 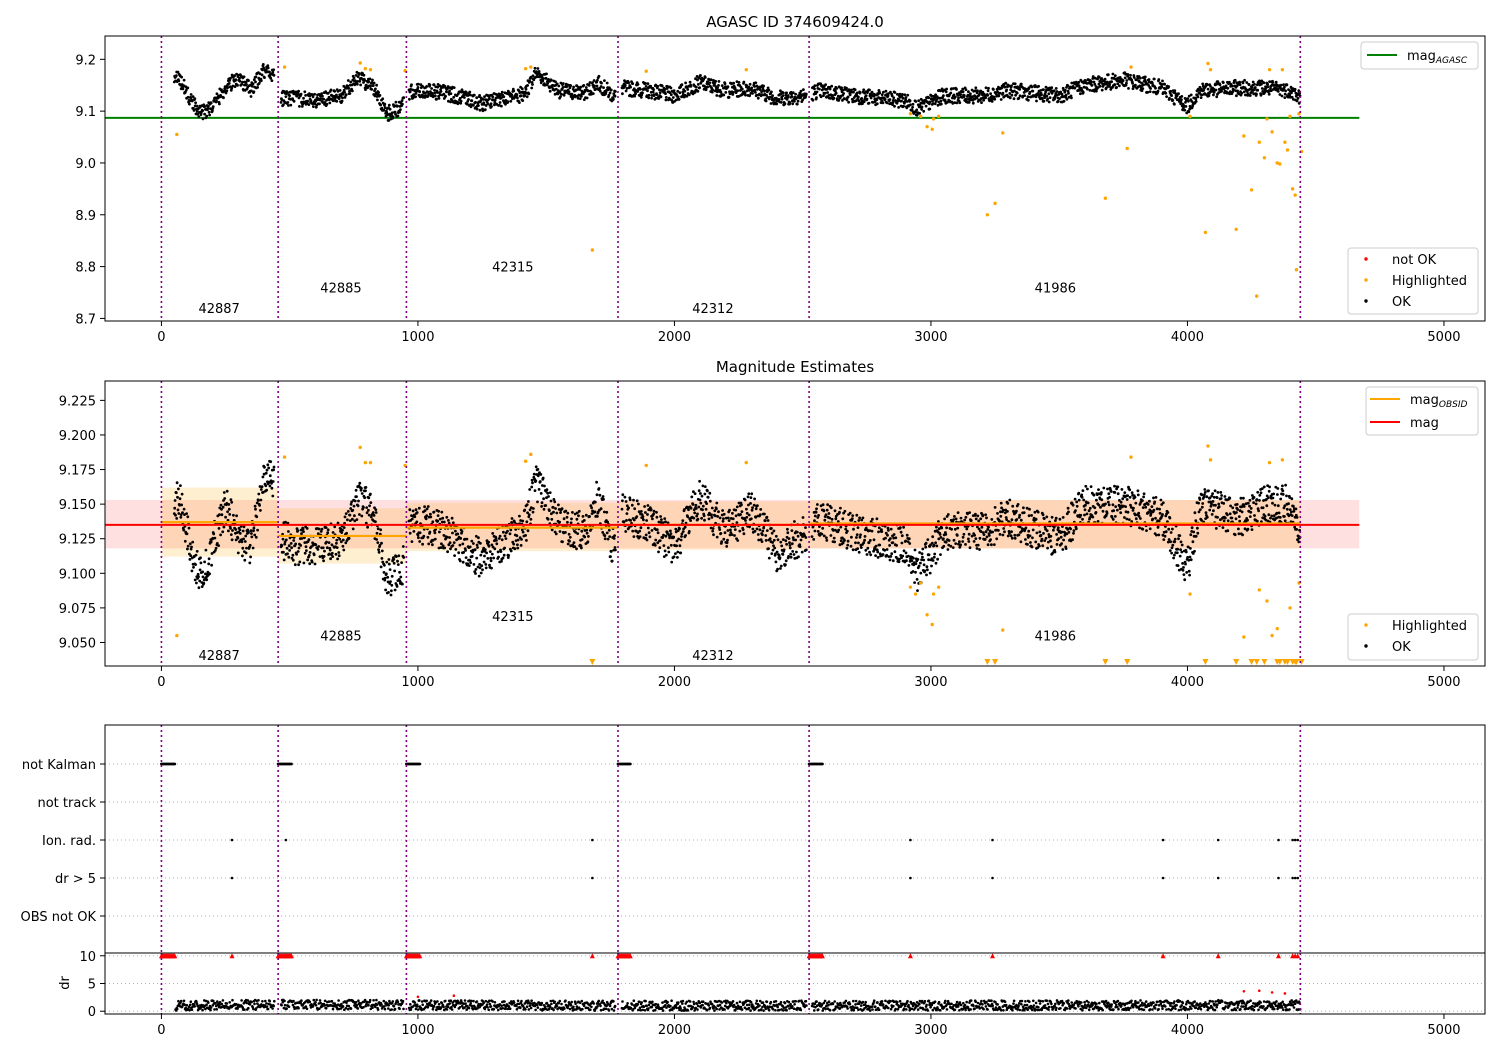 What do you see at coordinates (77, 643) in the screenshot?
I see `y-tick-label: 9.050` at bounding box center [77, 643].